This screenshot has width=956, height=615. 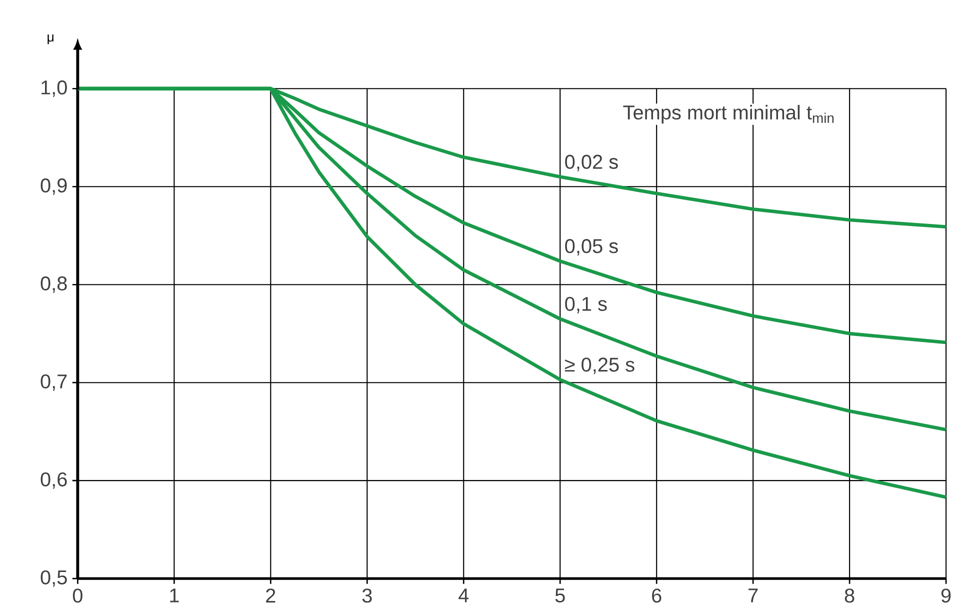 What do you see at coordinates (174, 595) in the screenshot?
I see `x-tick-label: 1` at bounding box center [174, 595].